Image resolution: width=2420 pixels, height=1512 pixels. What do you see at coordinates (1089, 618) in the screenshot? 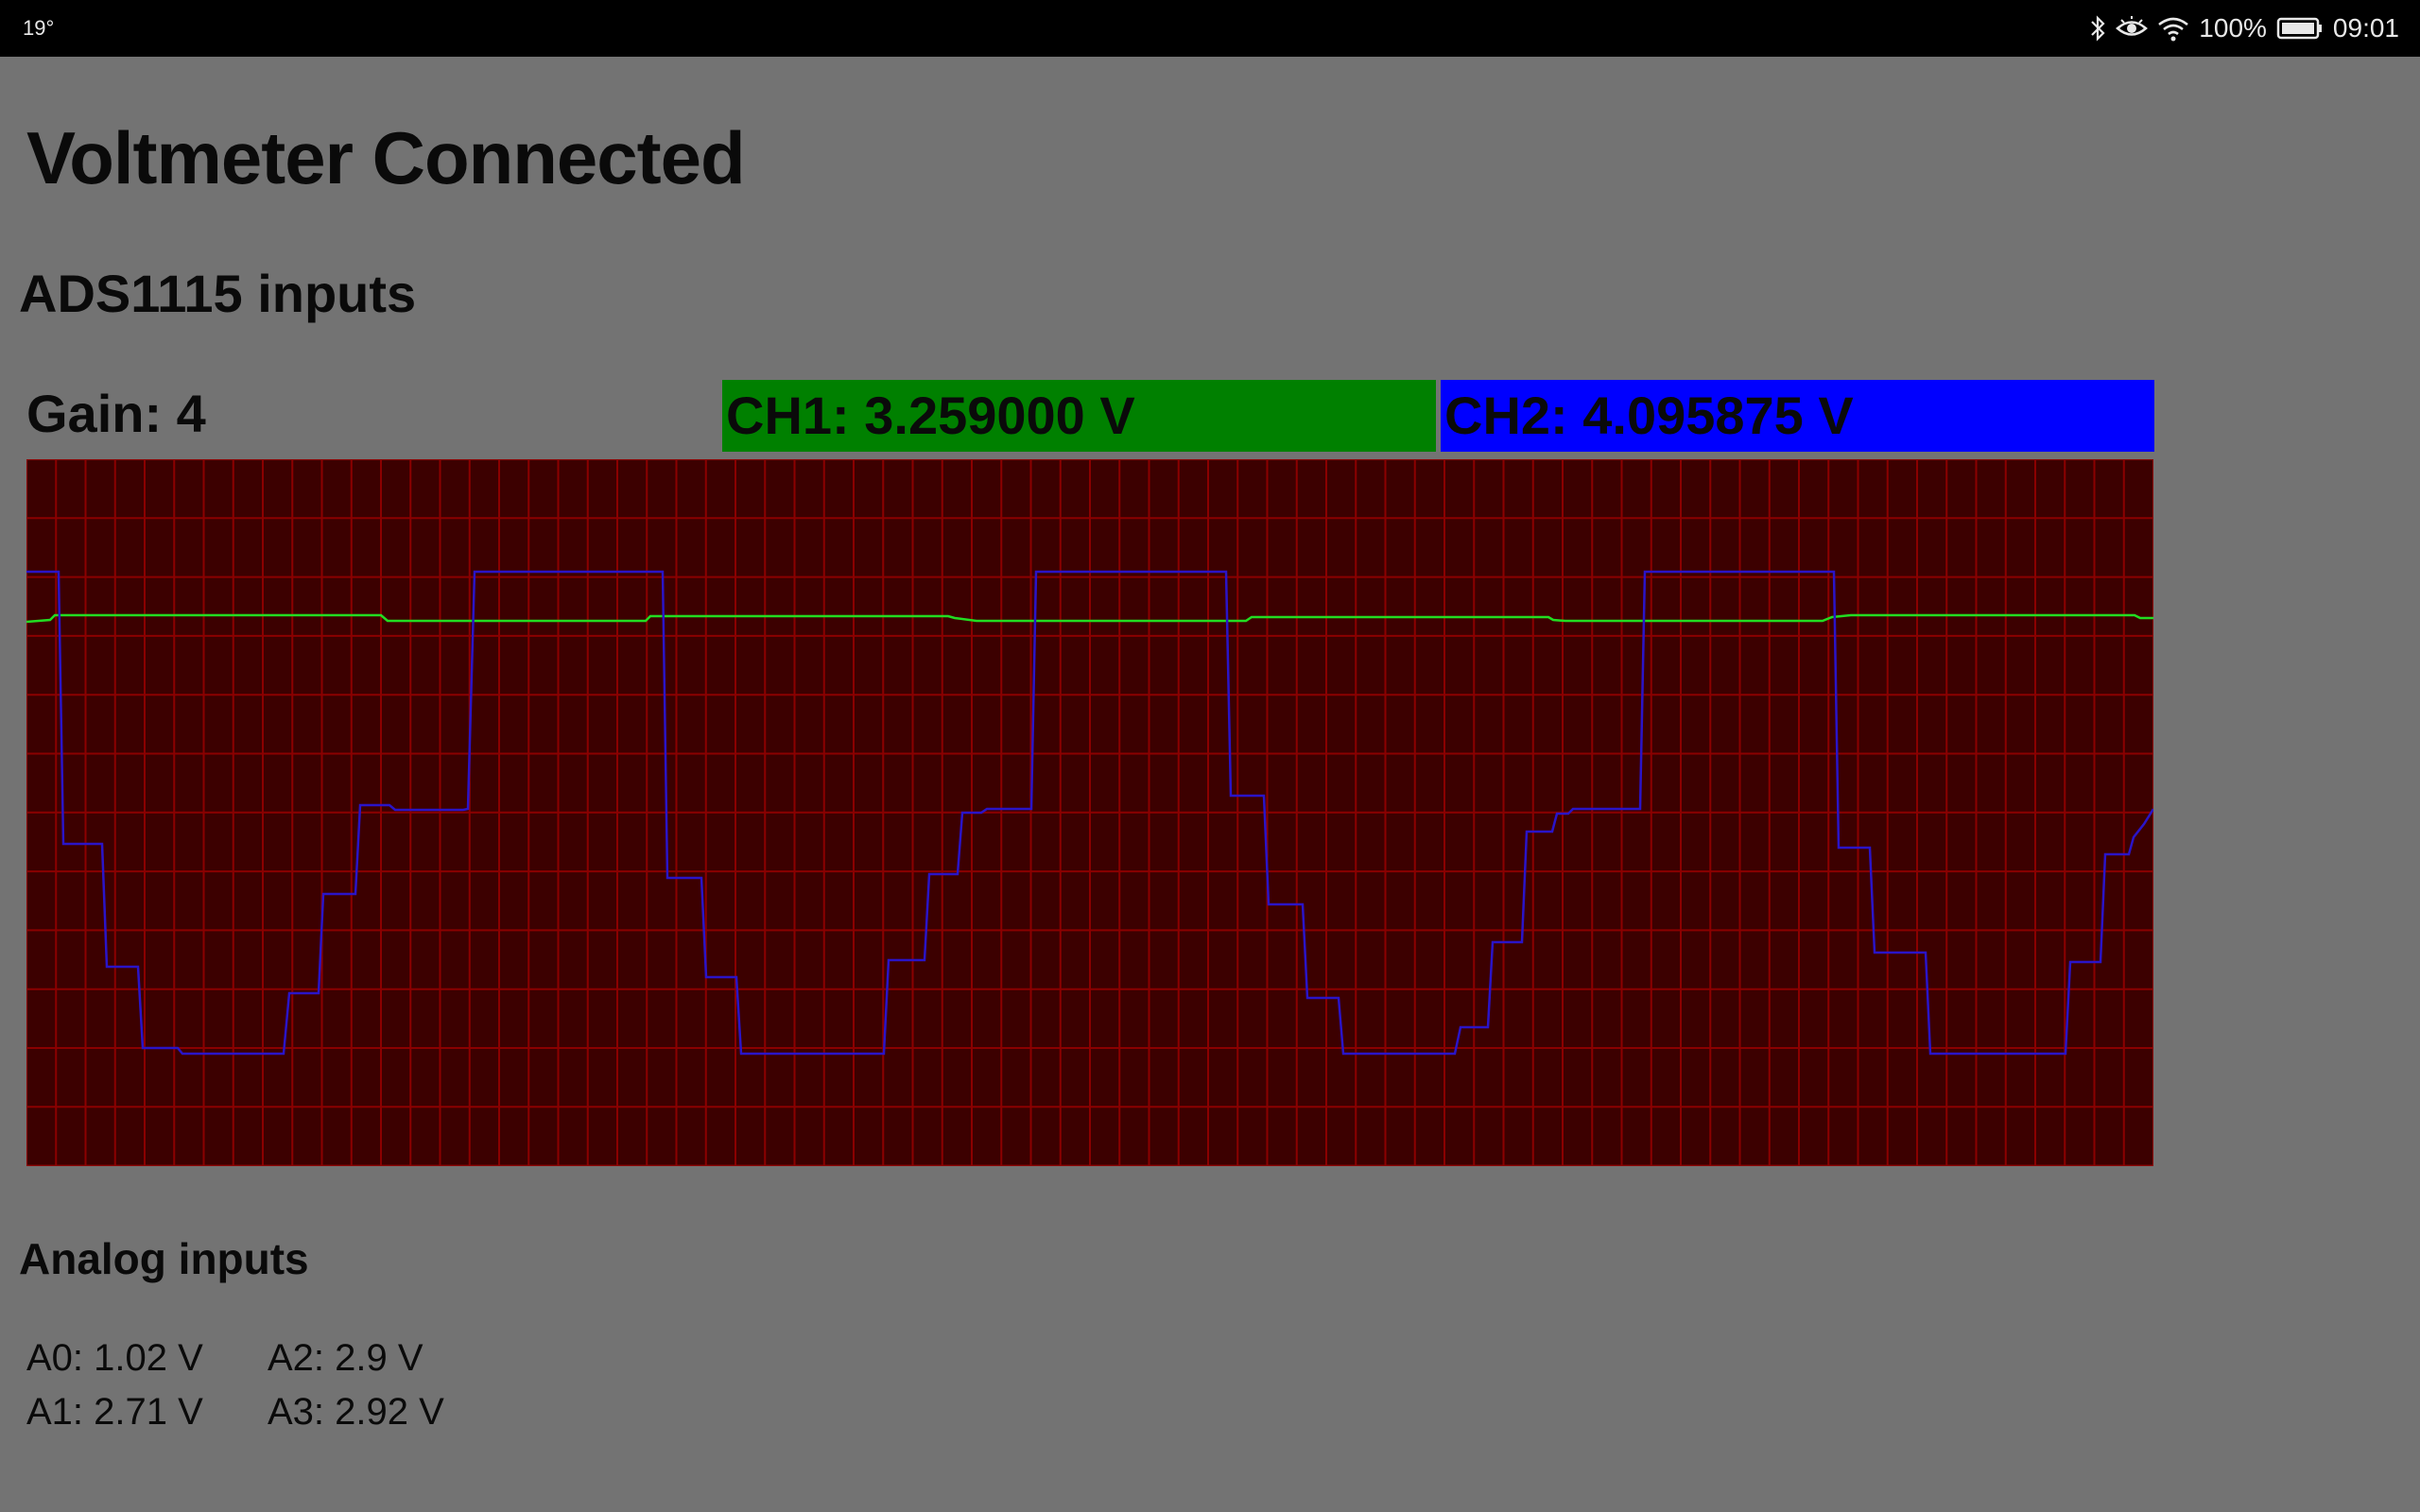
I see `ch1-trace` at bounding box center [1089, 618].